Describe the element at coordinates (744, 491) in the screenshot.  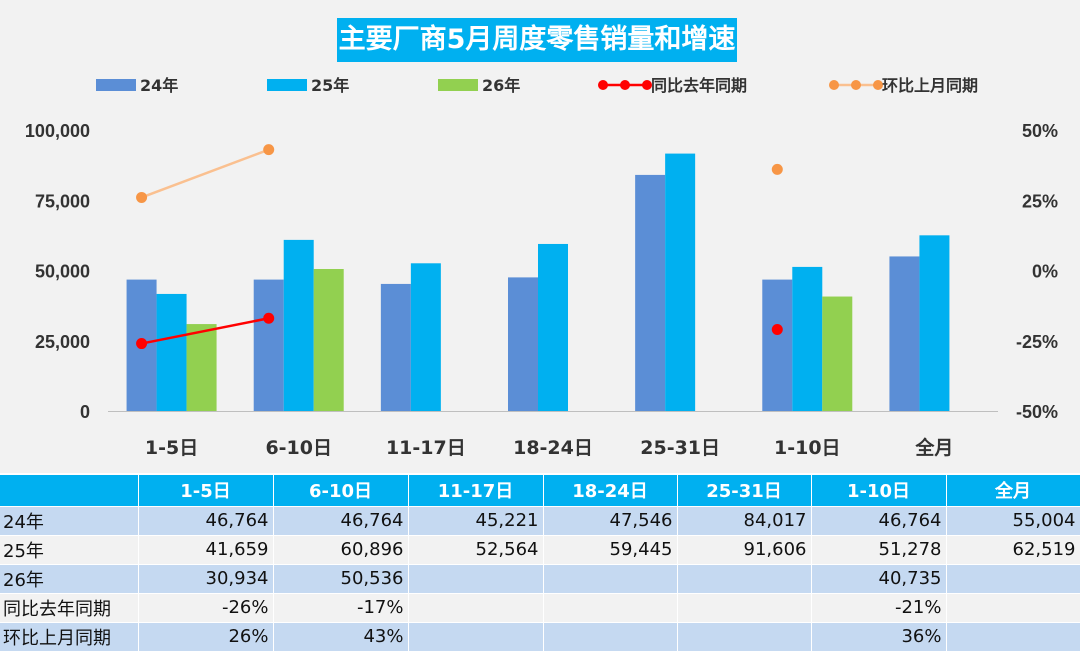
I see `table-header-cell: 25-31日` at that location.